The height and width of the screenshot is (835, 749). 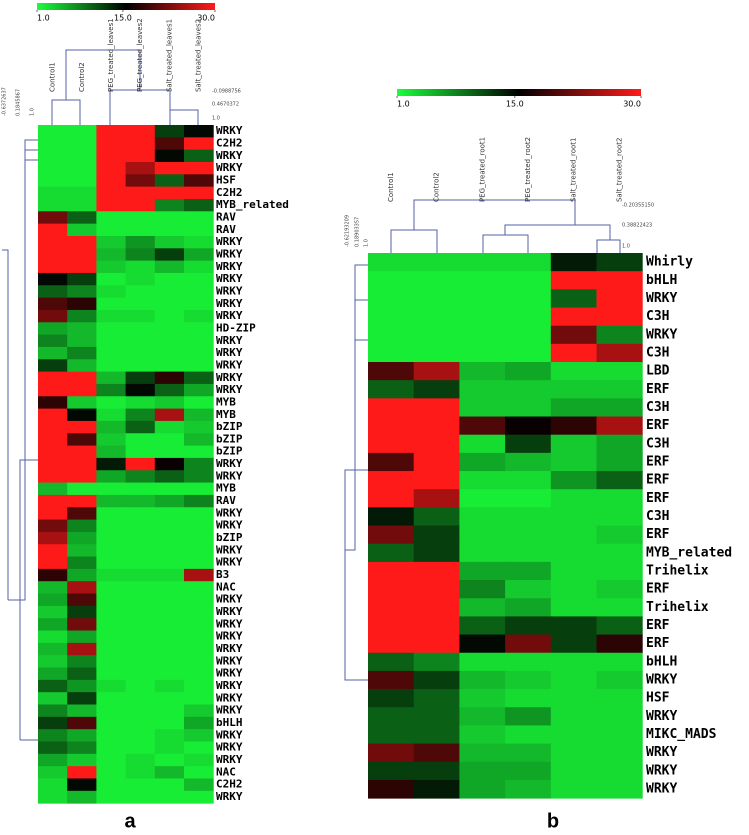 What do you see at coordinates (229, 142) in the screenshot?
I see `row-label: C2H2` at bounding box center [229, 142].